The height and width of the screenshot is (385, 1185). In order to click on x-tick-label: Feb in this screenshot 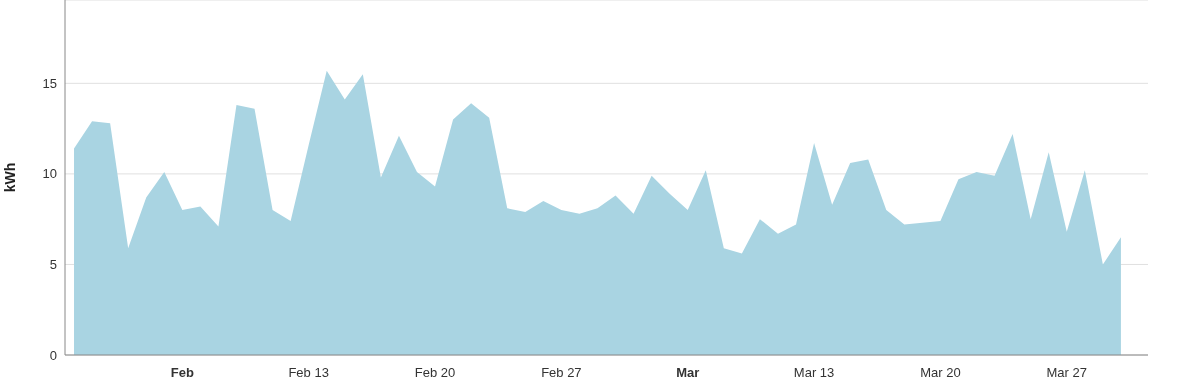, I will do `click(182, 372)`.